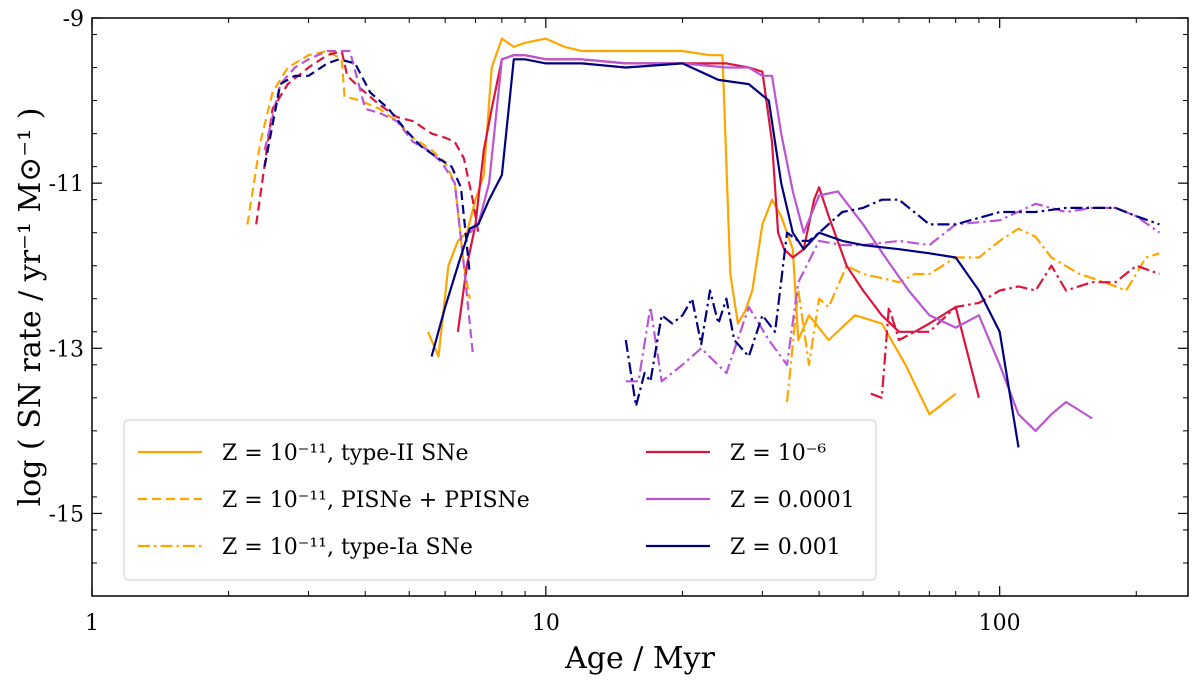 This screenshot has width=1200, height=680. What do you see at coordinates (347, 547) in the screenshot?
I see `legend-label-2: Z = 10⁻¹¹, type-Ia SNe` at bounding box center [347, 547].